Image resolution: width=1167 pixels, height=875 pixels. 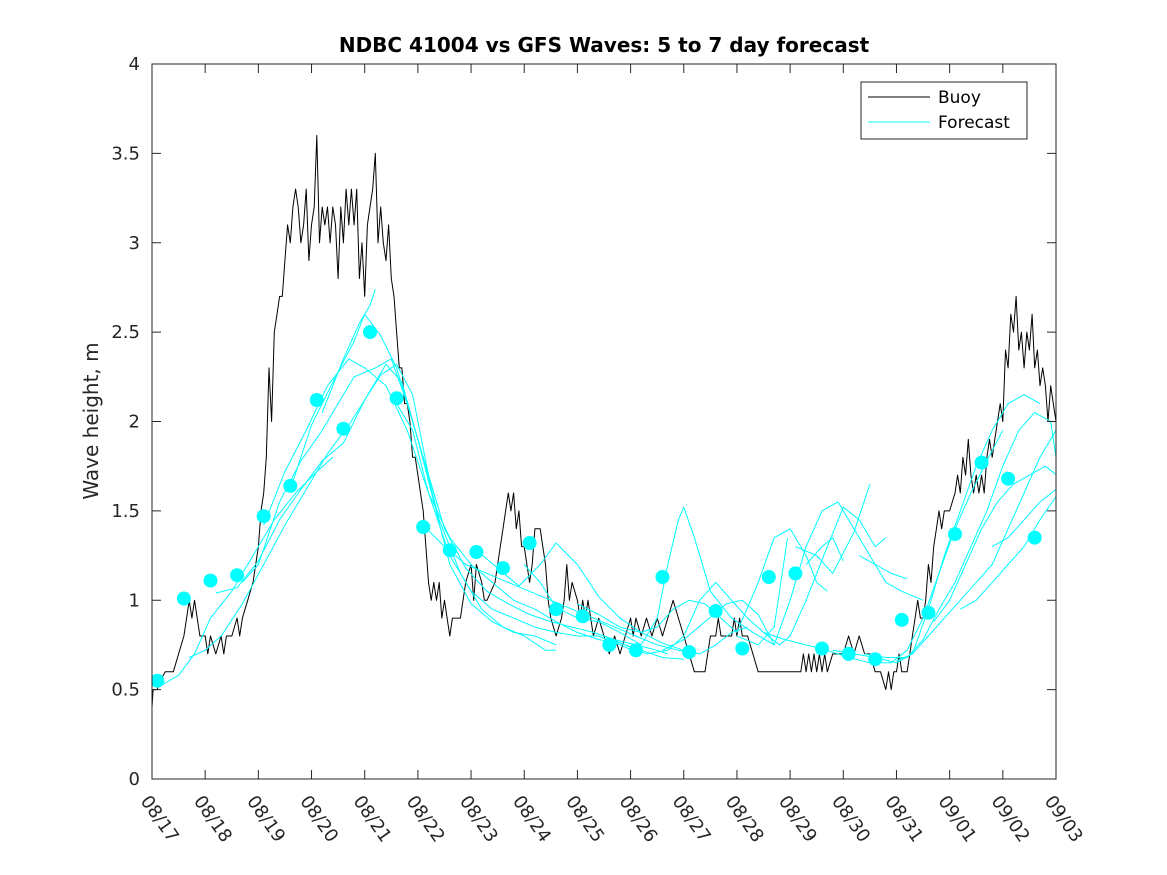 What do you see at coordinates (134, 600) in the screenshot?
I see `y-tick-label: 1` at bounding box center [134, 600].